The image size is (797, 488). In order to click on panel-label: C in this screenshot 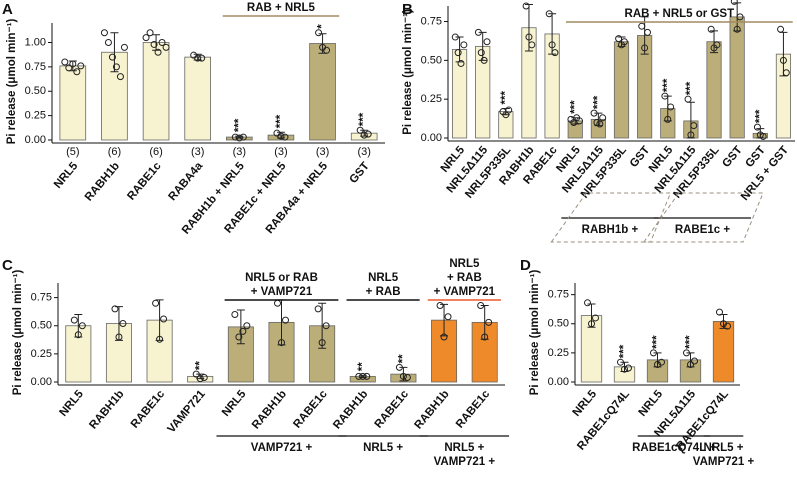, I will do `click(7, 265)`.